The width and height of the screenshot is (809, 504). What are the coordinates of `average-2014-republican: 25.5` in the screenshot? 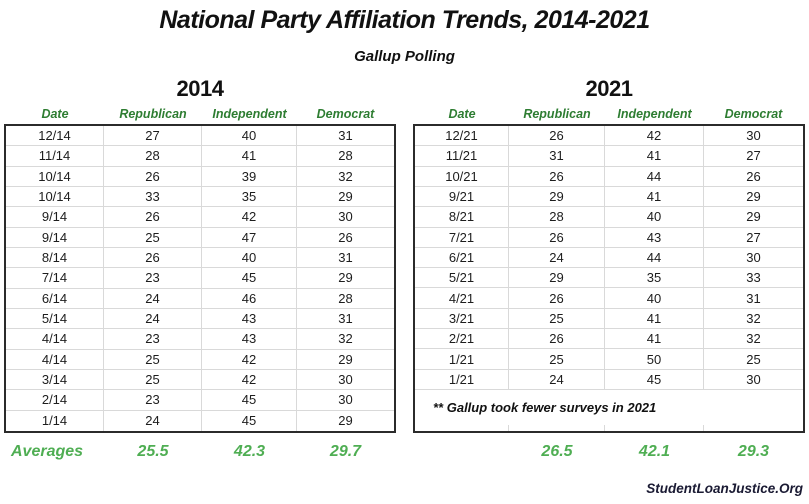 It's located at (153, 451).